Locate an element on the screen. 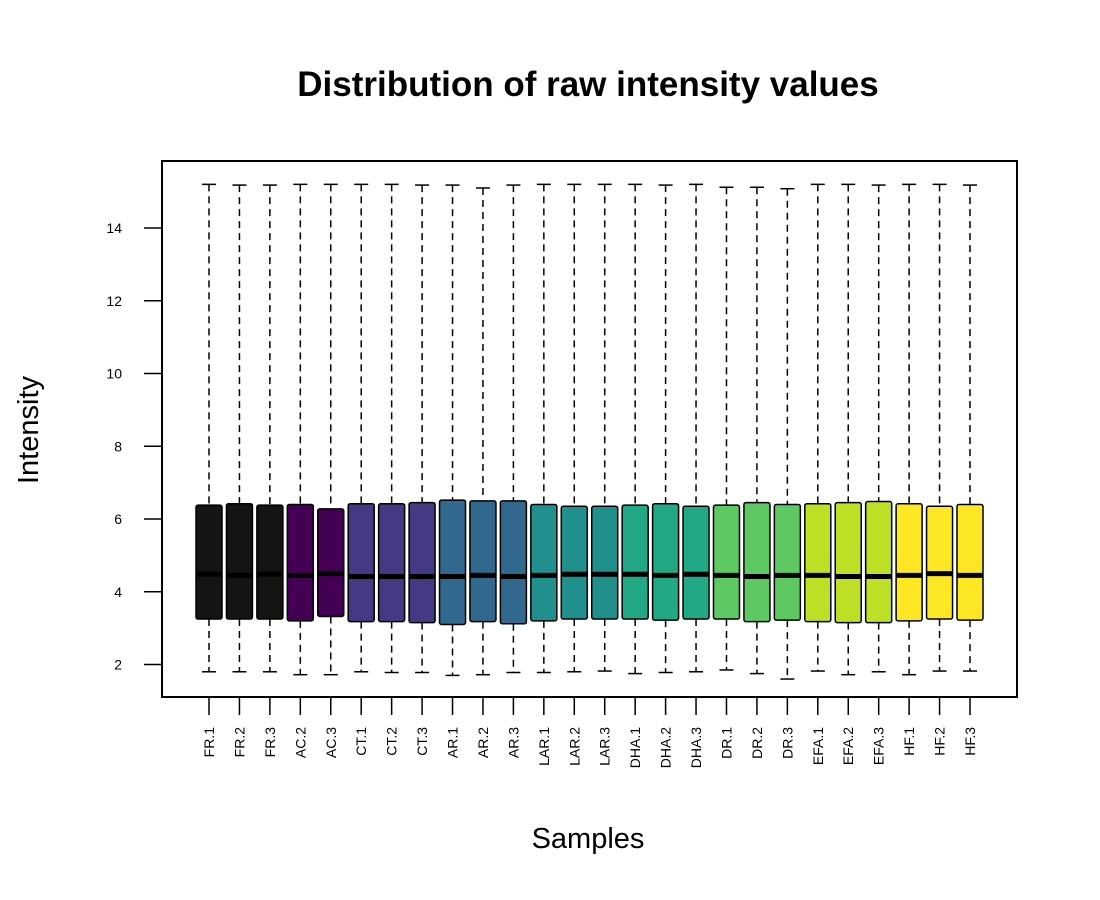 This screenshot has width=1100, height=900. x-axis-label: Samples is located at coordinates (588, 839).